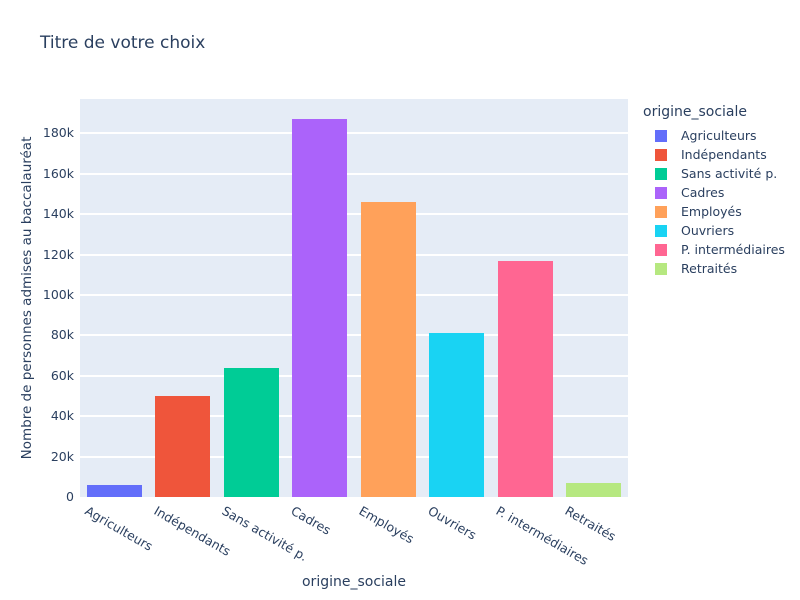 This screenshot has height=600, width=800. I want to click on bar-ouvriers, so click(457, 415).